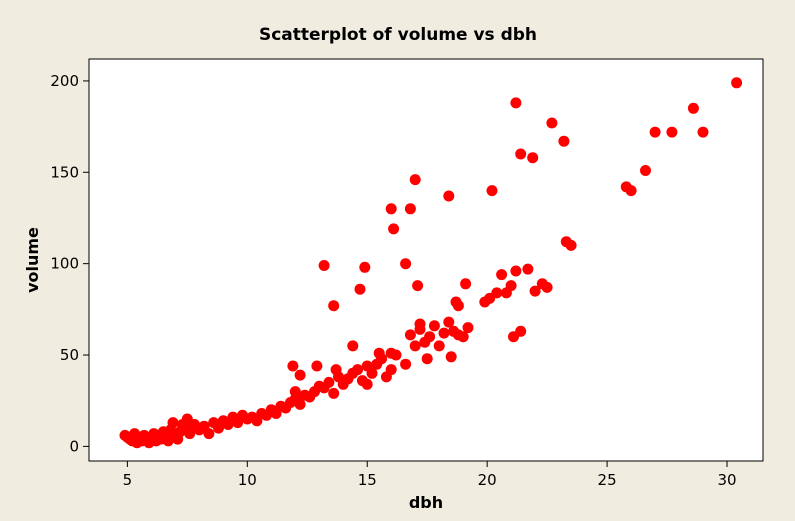 The width and height of the screenshot is (795, 521). Describe the element at coordinates (74, 446) in the screenshot. I see `y-tick-label: 0` at that location.